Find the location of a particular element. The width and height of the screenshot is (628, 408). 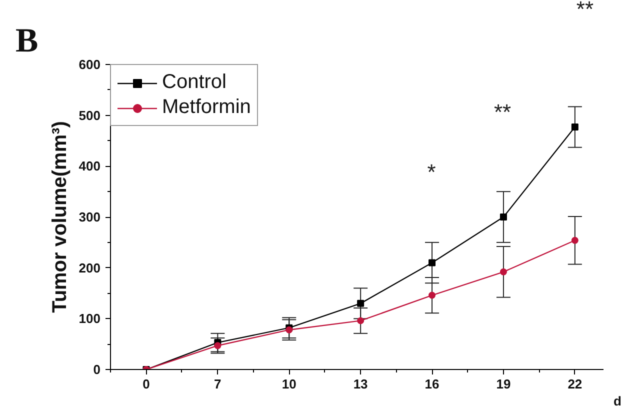

y-tick-label: 200 is located at coordinates (89, 268).